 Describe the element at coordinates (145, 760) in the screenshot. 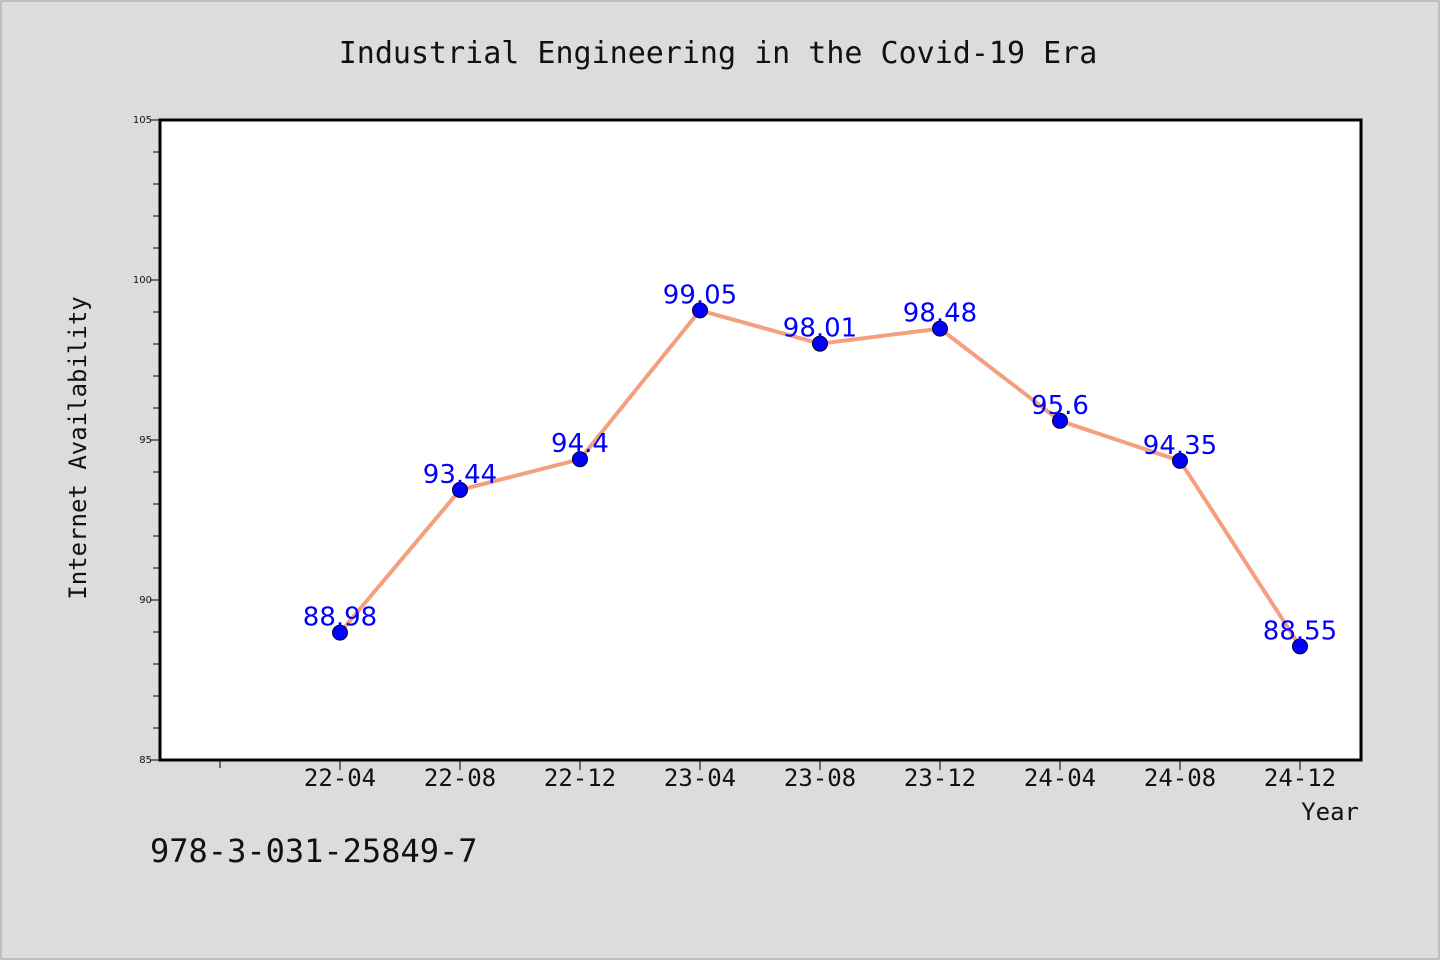

I see `y-tick-label: 85` at that location.